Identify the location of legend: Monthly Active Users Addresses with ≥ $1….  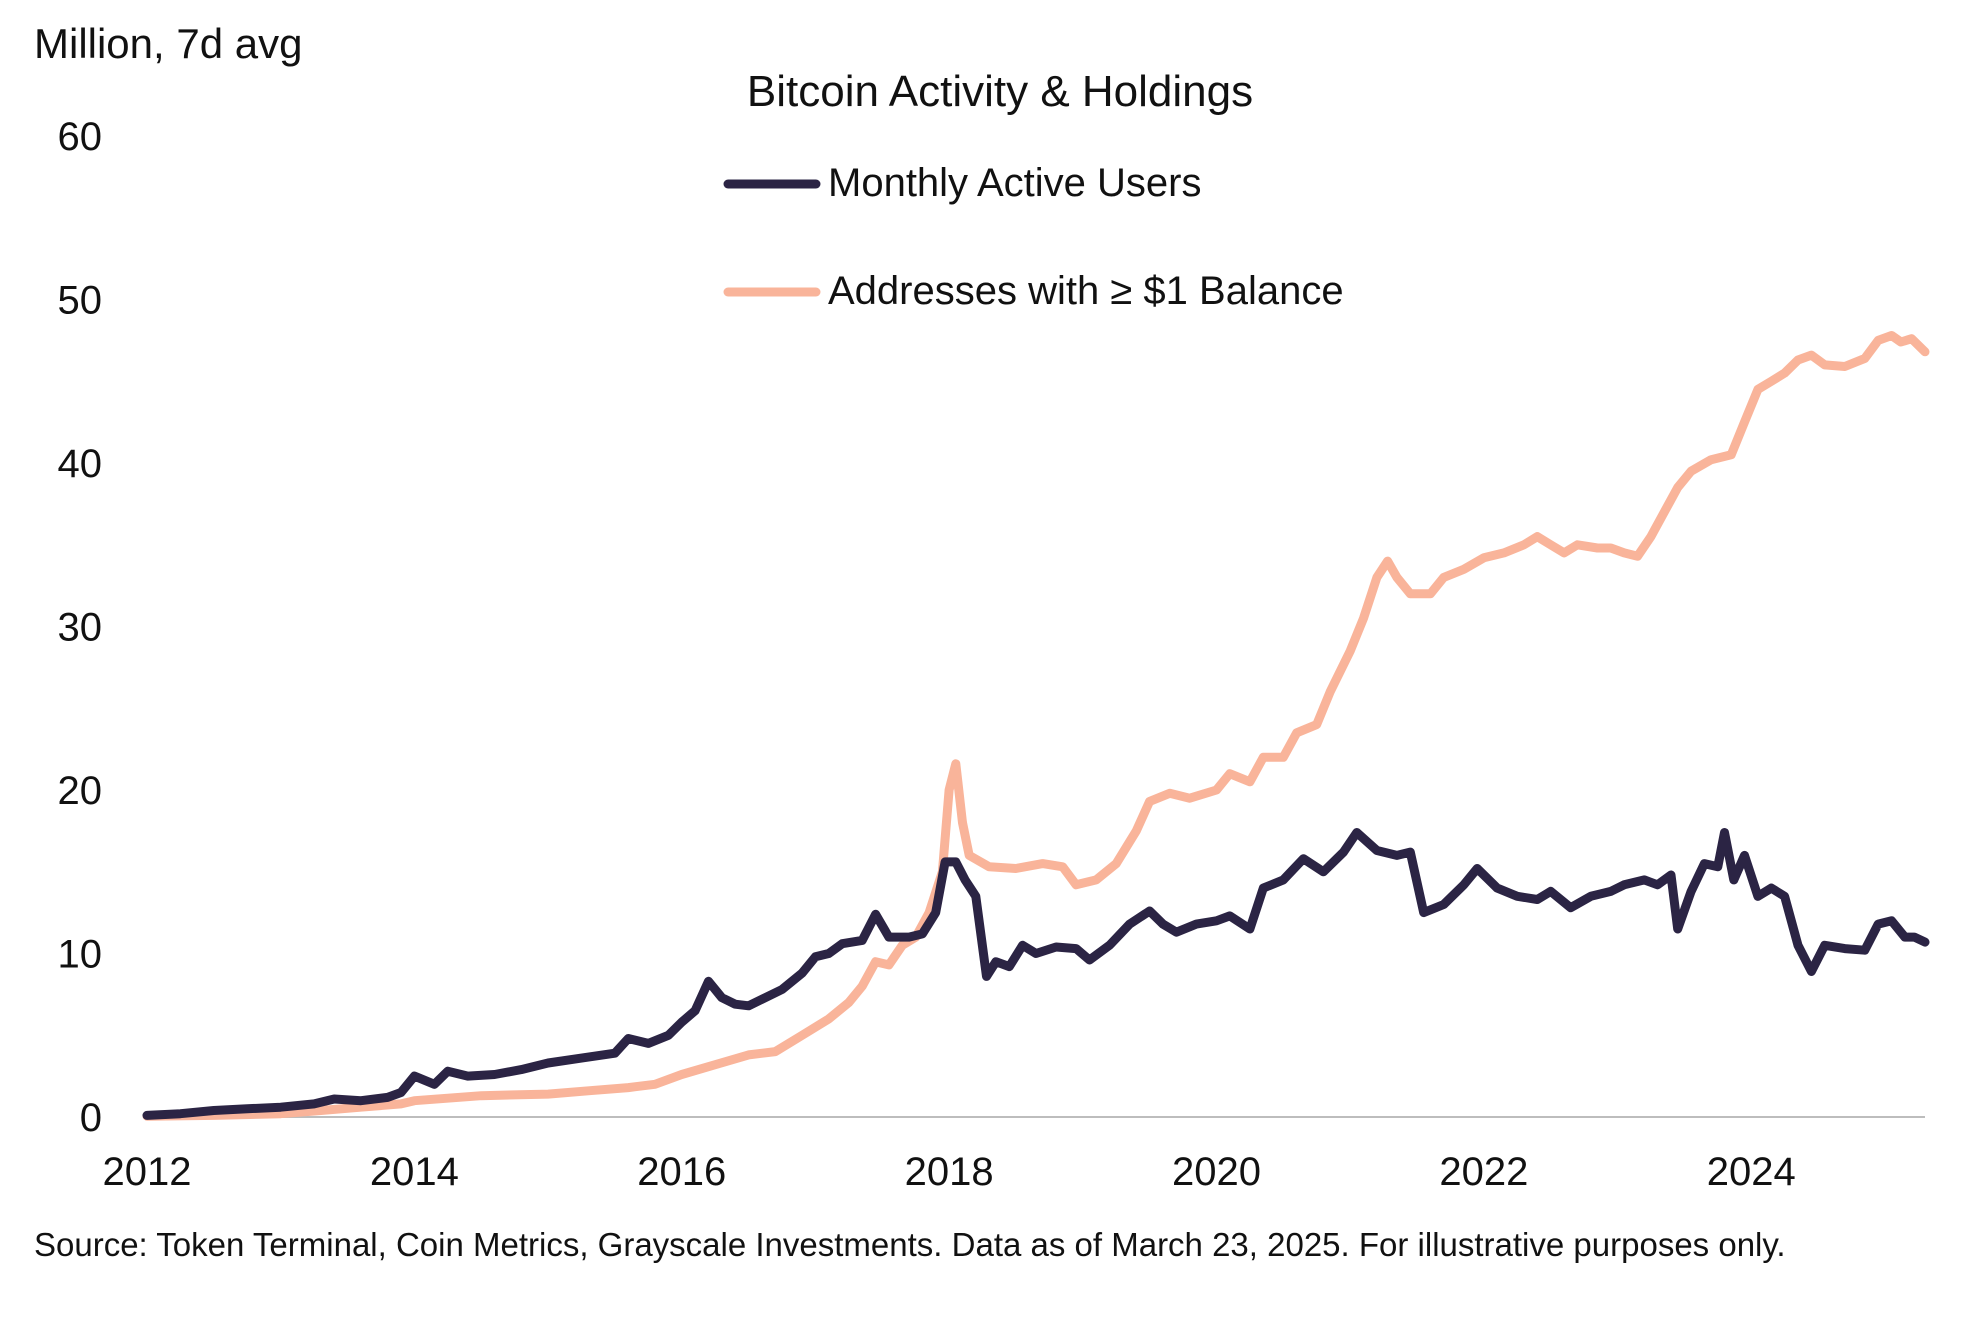
(1033, 237).